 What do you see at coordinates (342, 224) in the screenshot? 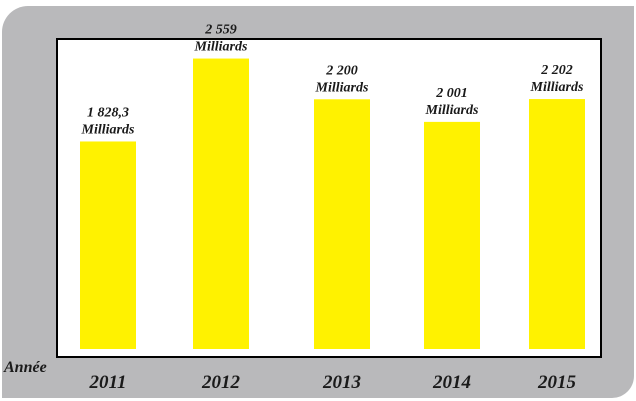
I see `bar-2013` at bounding box center [342, 224].